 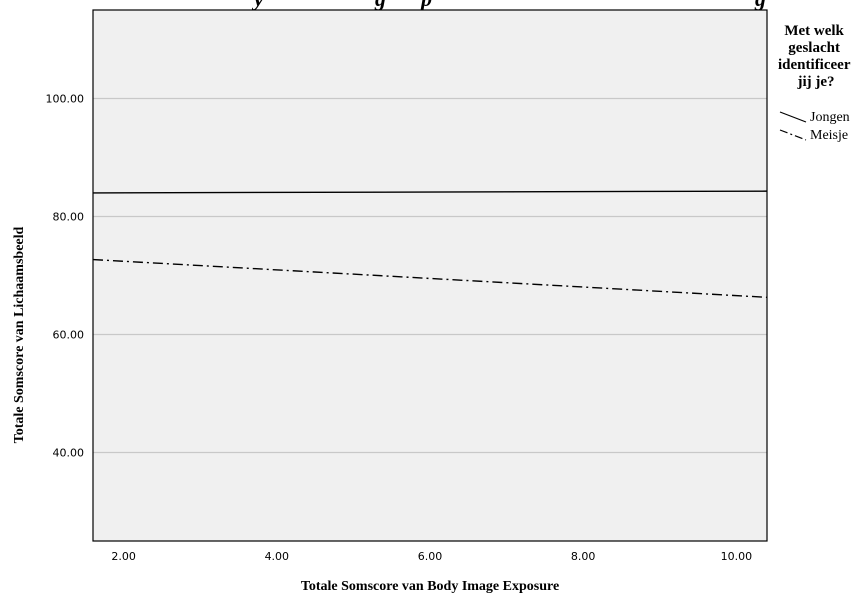 I want to click on y-axis-title: Totale Somscore van Lichaamsbeeld, so click(x=19, y=334).